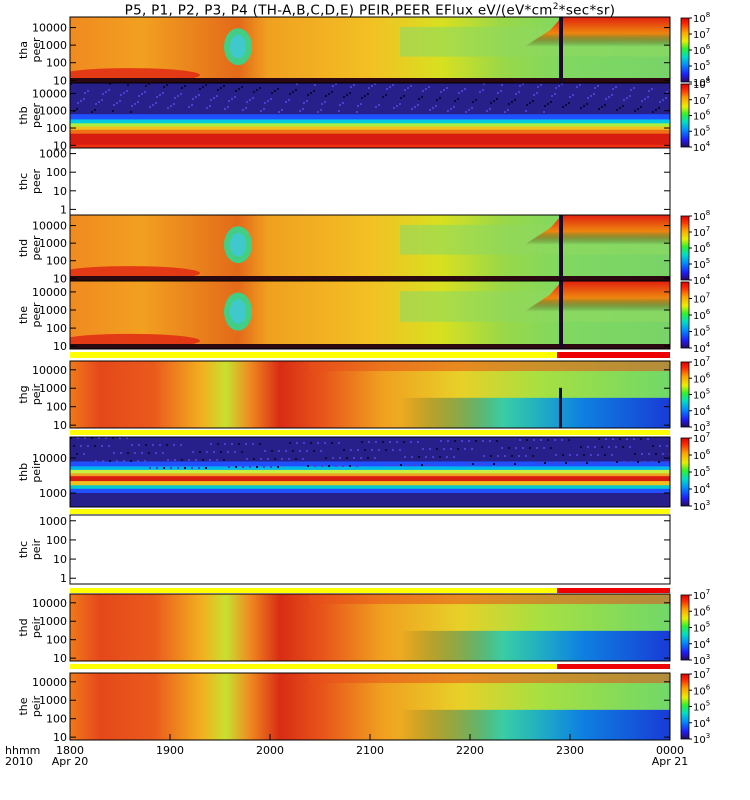 The width and height of the screenshot is (750, 800). I want to click on quality-flag-bar, so click(370, 590).